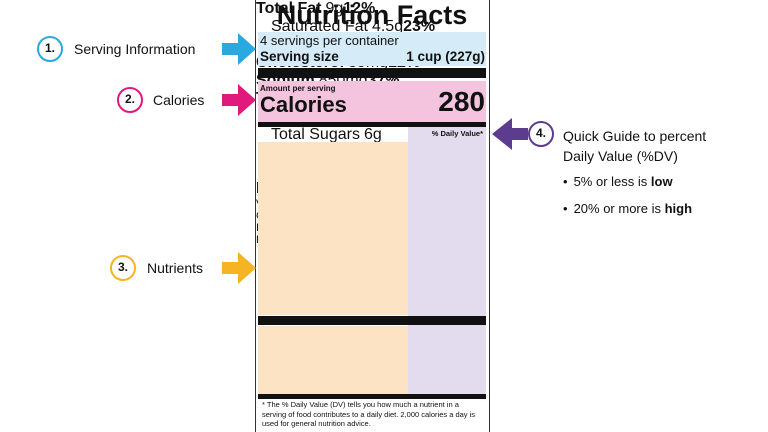  I want to click on nutrient-row: Total Sugars 6g, so click(372, 135).